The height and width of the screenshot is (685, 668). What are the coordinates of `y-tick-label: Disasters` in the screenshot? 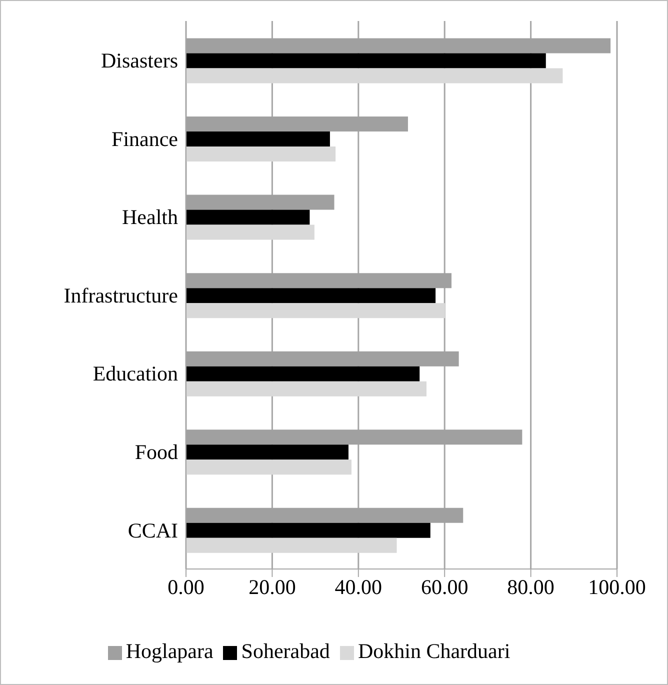 It's located at (139, 60).